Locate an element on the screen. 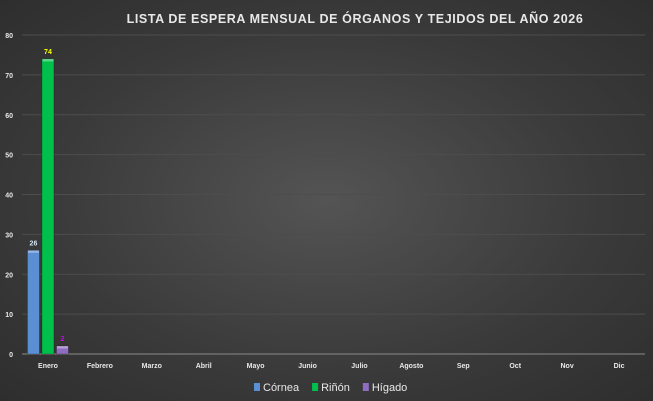  data-label: 26 is located at coordinates (34, 243).